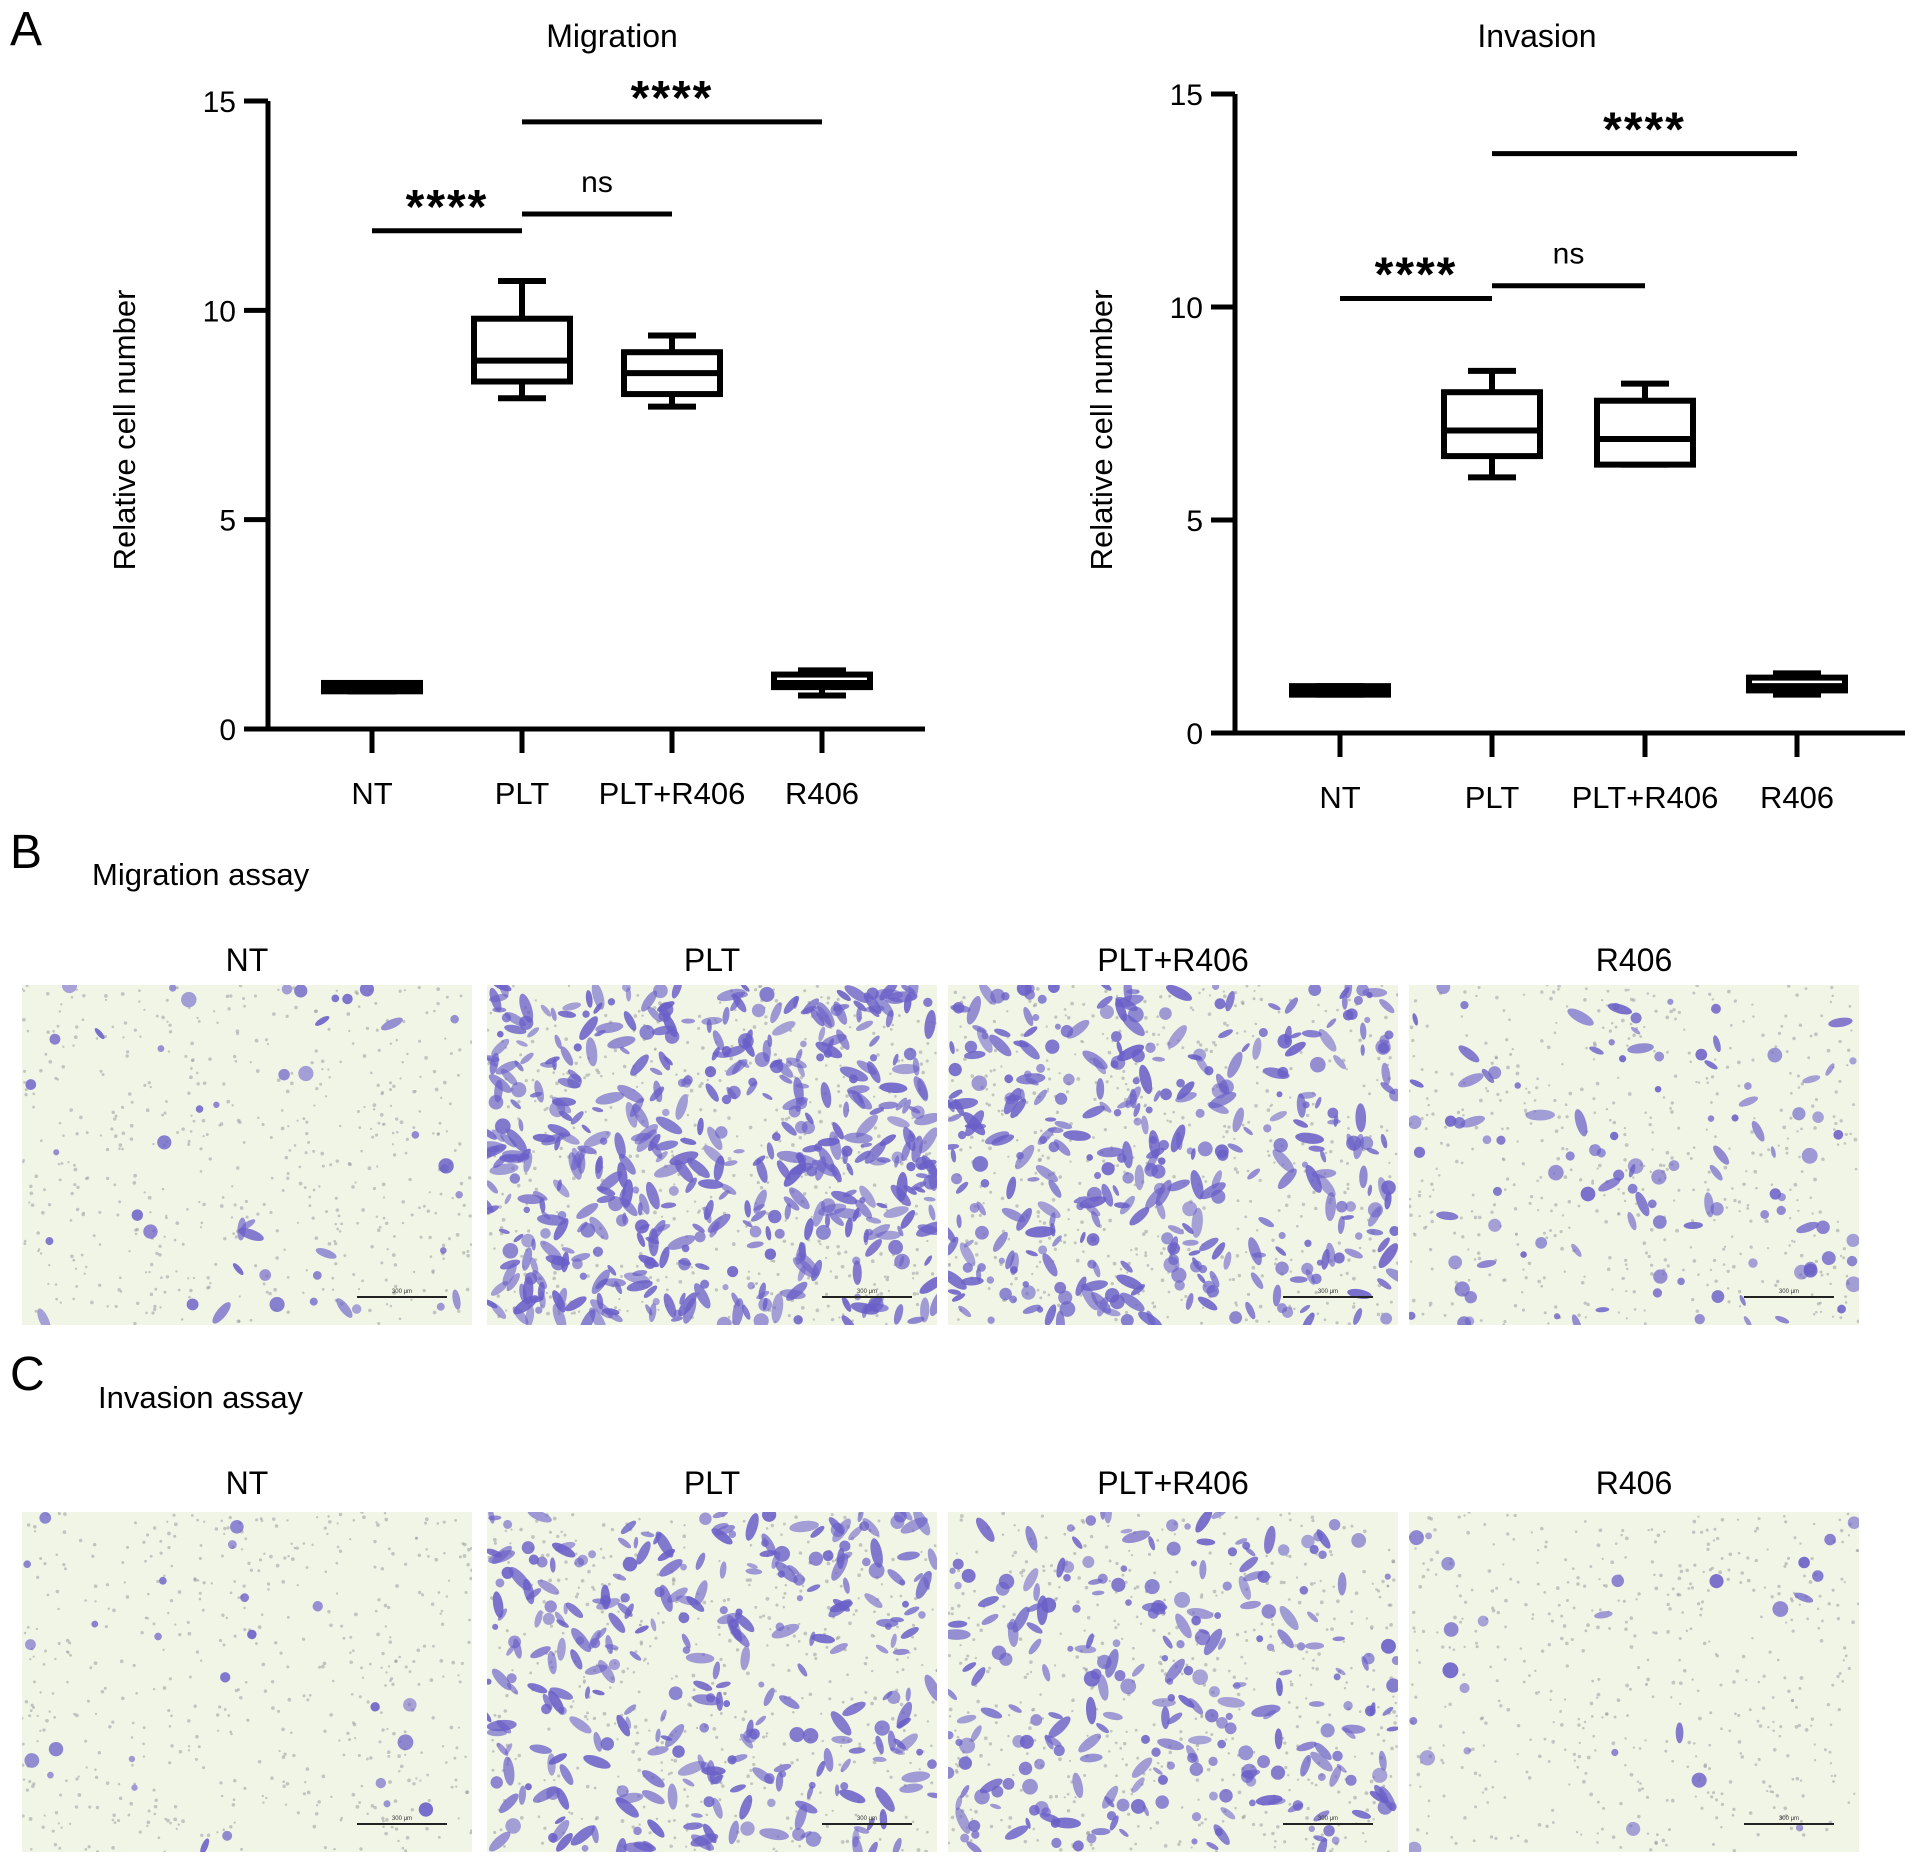 The width and height of the screenshot is (1913, 1859). I want to click on significance-bracket: ns, so click(597, 191).